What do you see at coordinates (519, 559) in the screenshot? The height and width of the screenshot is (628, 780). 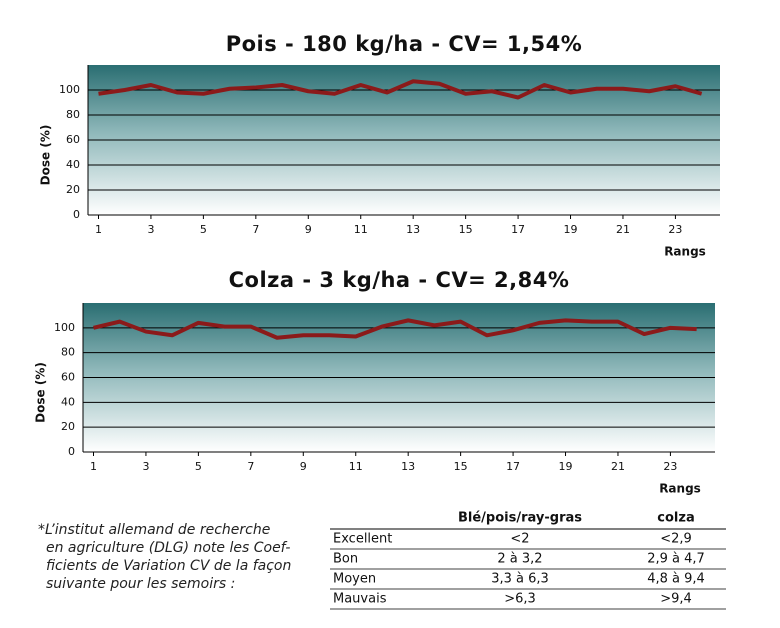 I see `table-cell: 2 à 3,2` at bounding box center [519, 559].